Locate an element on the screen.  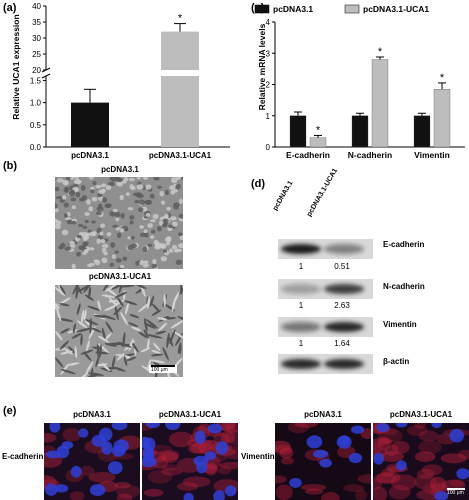
ncad-value-2: 2.63 is located at coordinates (342, 305).